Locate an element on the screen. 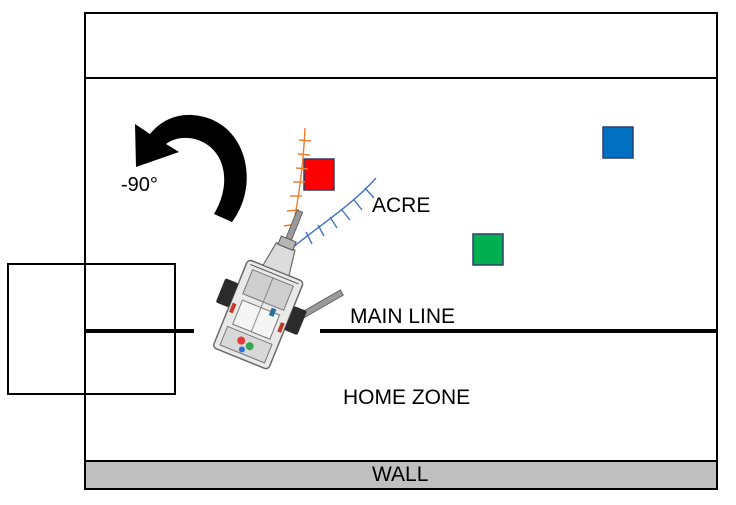 Image resolution: width=736 pixels, height=505 pixels. robot-icon is located at coordinates (278, 289).